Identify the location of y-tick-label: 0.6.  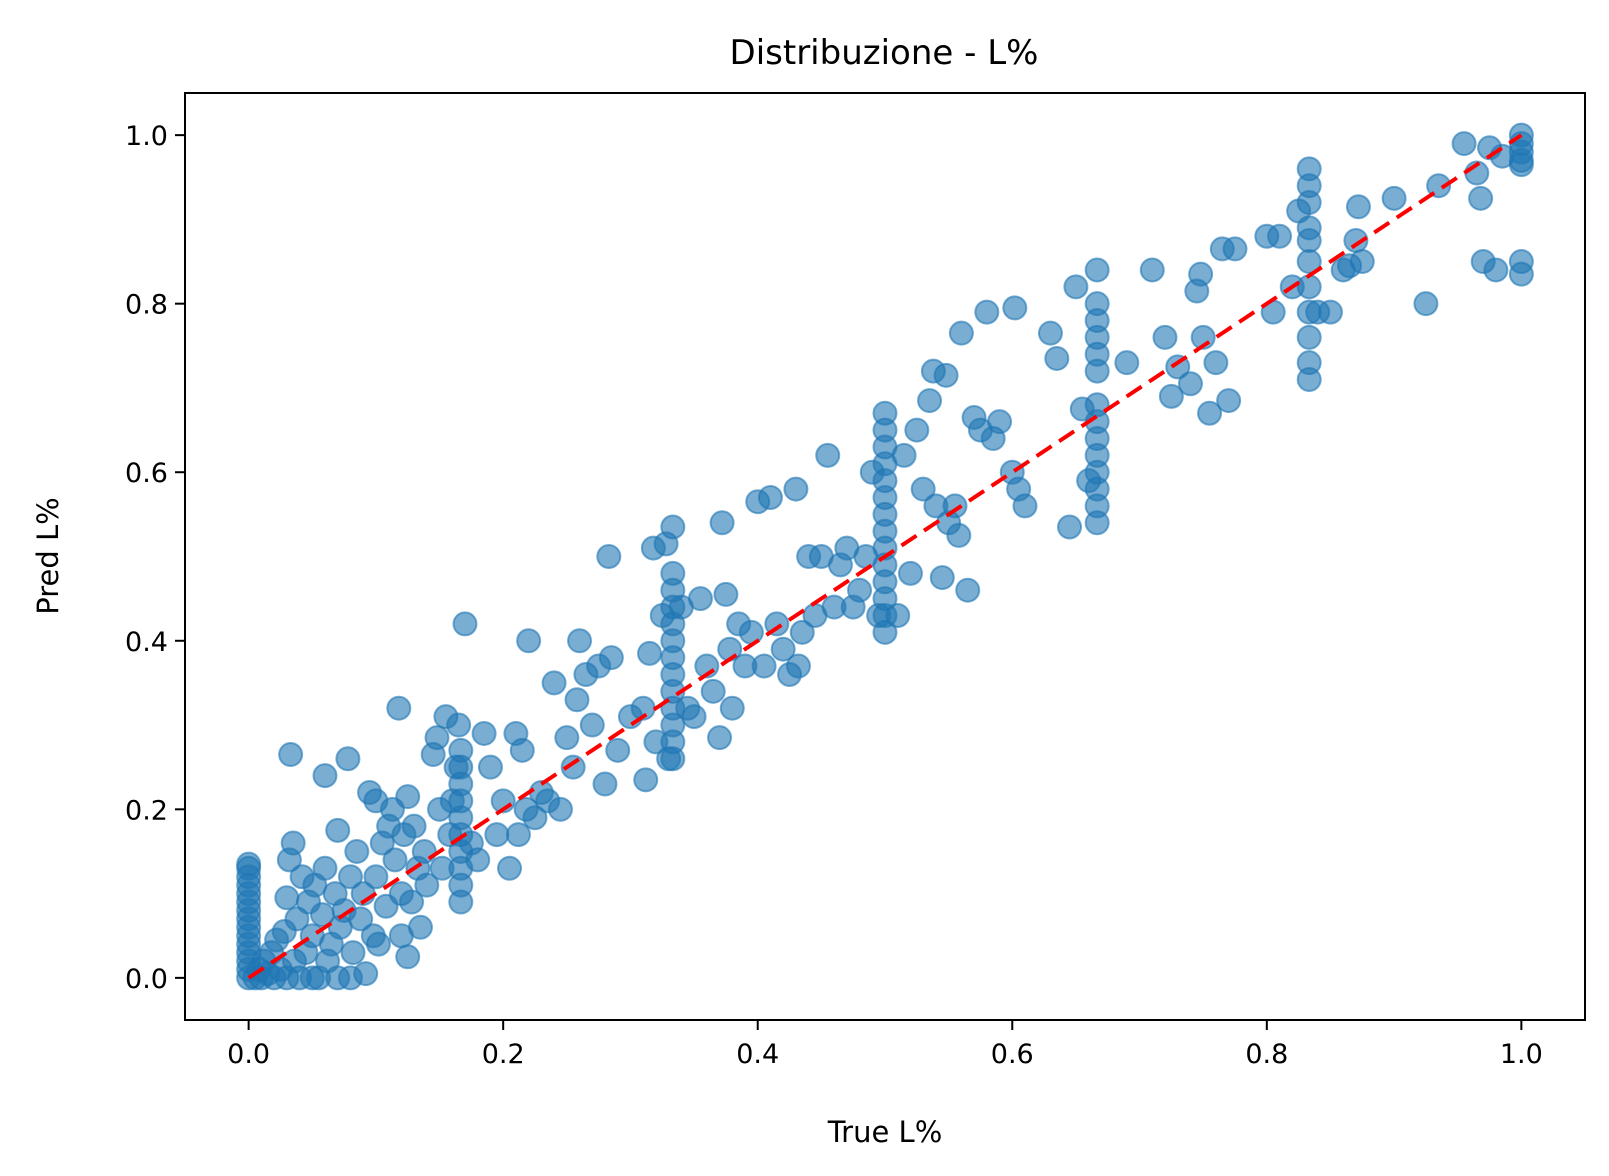
(146, 473).